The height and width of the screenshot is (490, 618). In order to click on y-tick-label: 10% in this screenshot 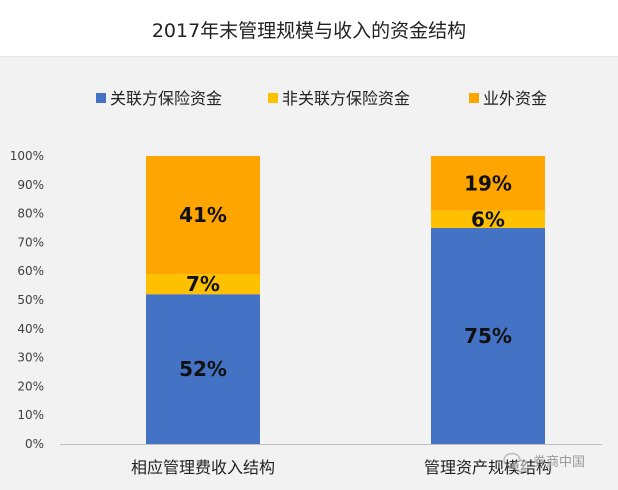, I will do `click(30, 415)`.